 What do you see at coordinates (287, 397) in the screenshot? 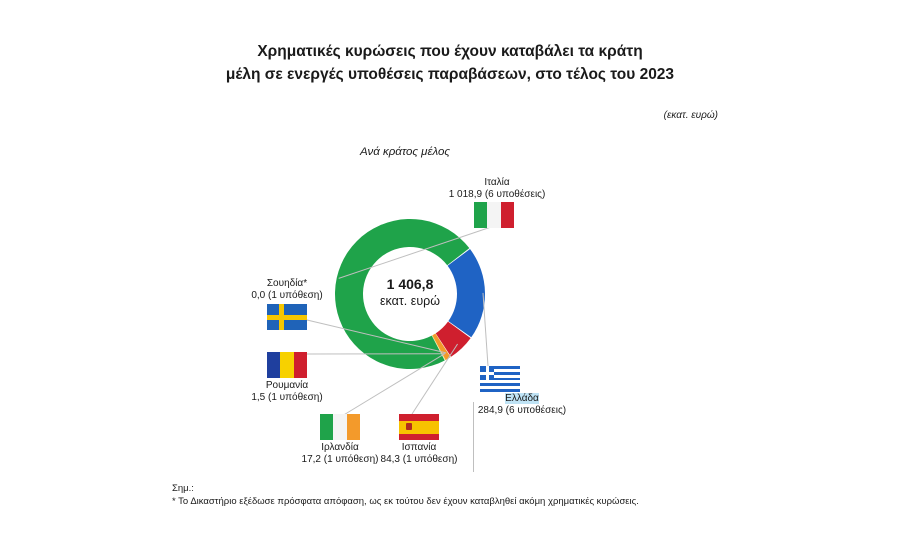
I see `label-romania-value: 1,5 (1 υπόθεση)` at bounding box center [287, 397].